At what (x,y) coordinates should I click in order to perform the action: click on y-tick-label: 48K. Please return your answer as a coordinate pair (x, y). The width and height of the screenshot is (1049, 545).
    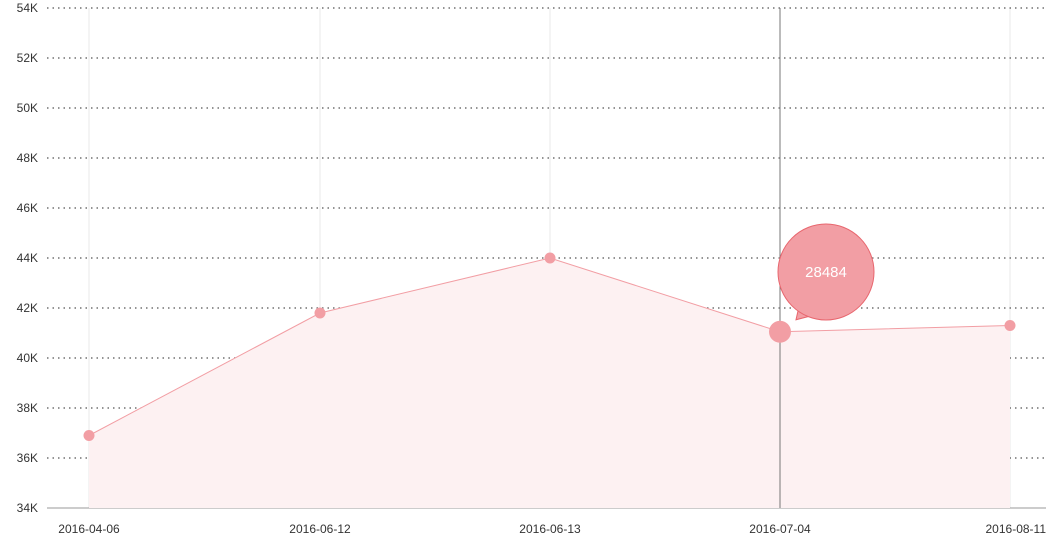
    Looking at the image, I should click on (27, 158).